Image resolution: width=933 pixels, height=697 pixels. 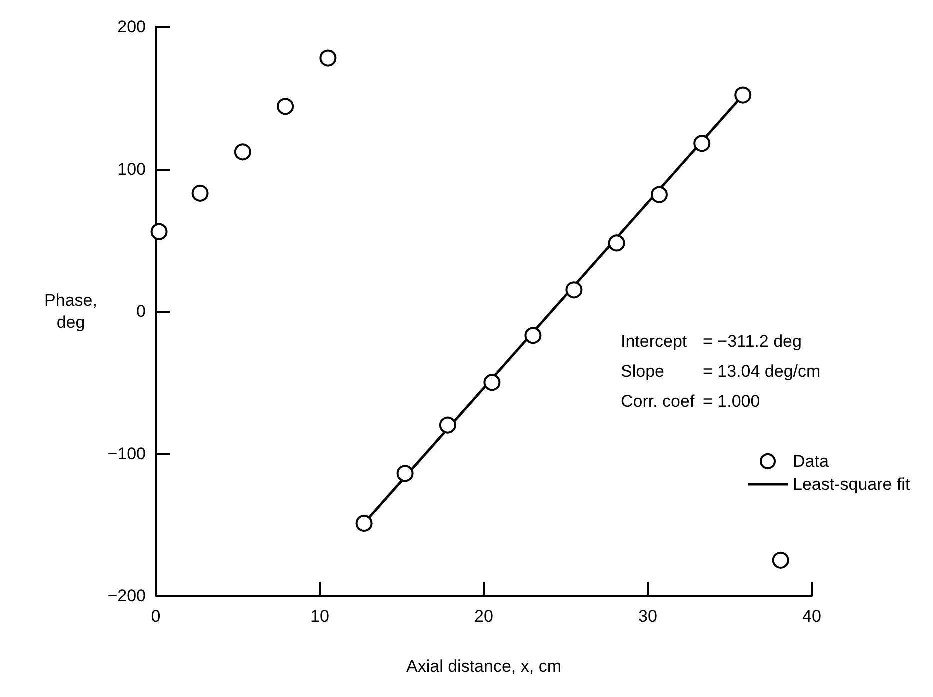 I want to click on y-tick-label: 100, so click(x=132, y=169).